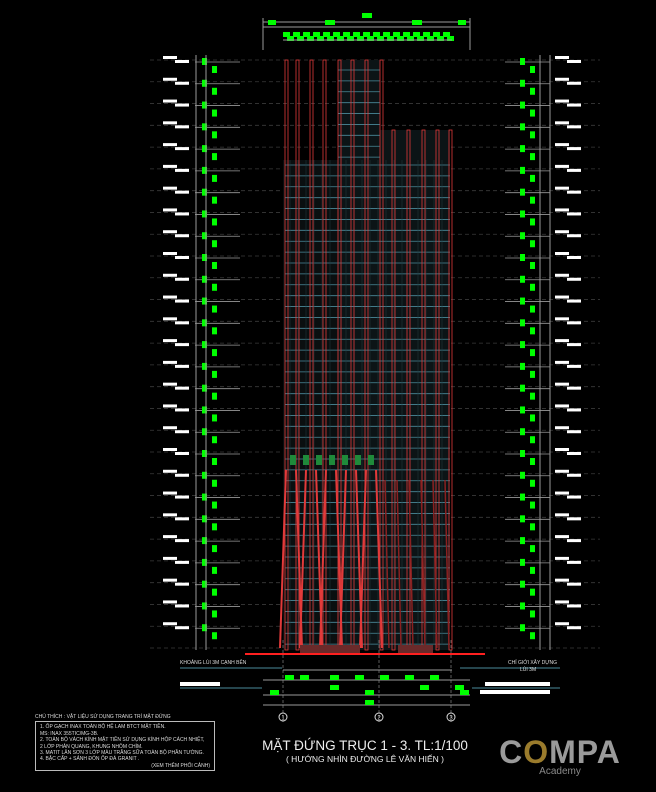  Describe the element at coordinates (515, 692) in the screenshot. I see `label-block` at that location.